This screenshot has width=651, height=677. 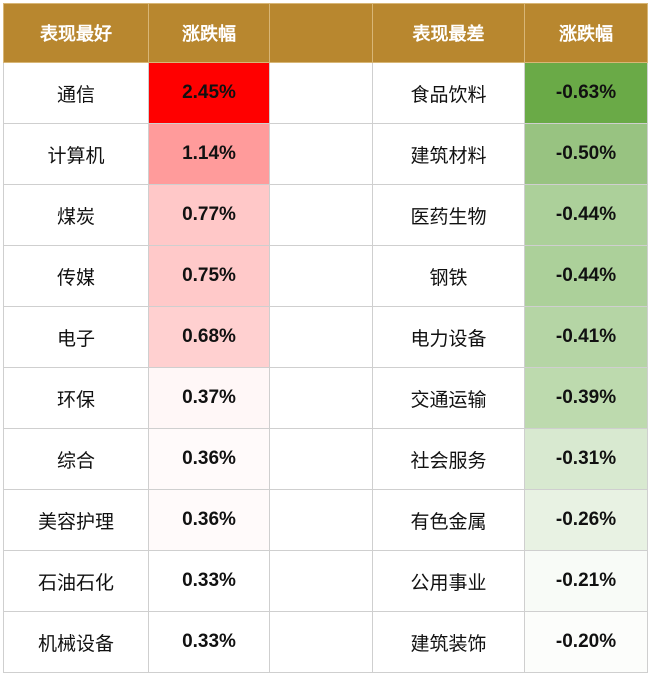 What do you see at coordinates (76, 276) in the screenshot?
I see `best-sector-name: 传媒` at bounding box center [76, 276].